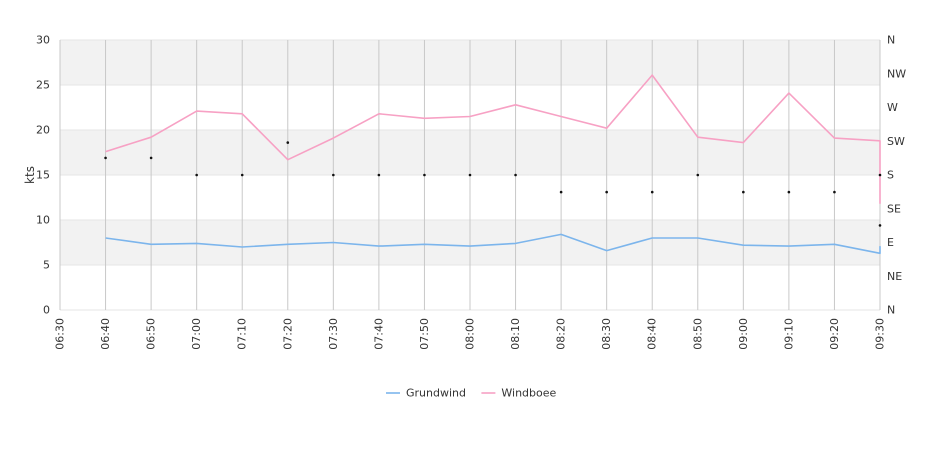 The width and height of the screenshot is (940, 450). What do you see at coordinates (471, 393) in the screenshot?
I see `legend: Grundwind Windboee` at bounding box center [471, 393].